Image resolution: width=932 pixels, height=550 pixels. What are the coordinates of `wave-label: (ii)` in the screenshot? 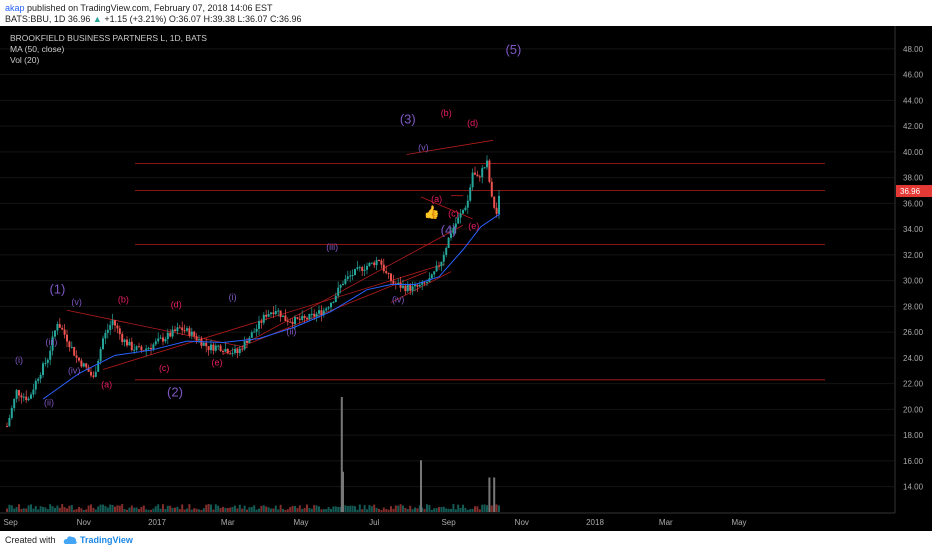 It's located at (49, 403).